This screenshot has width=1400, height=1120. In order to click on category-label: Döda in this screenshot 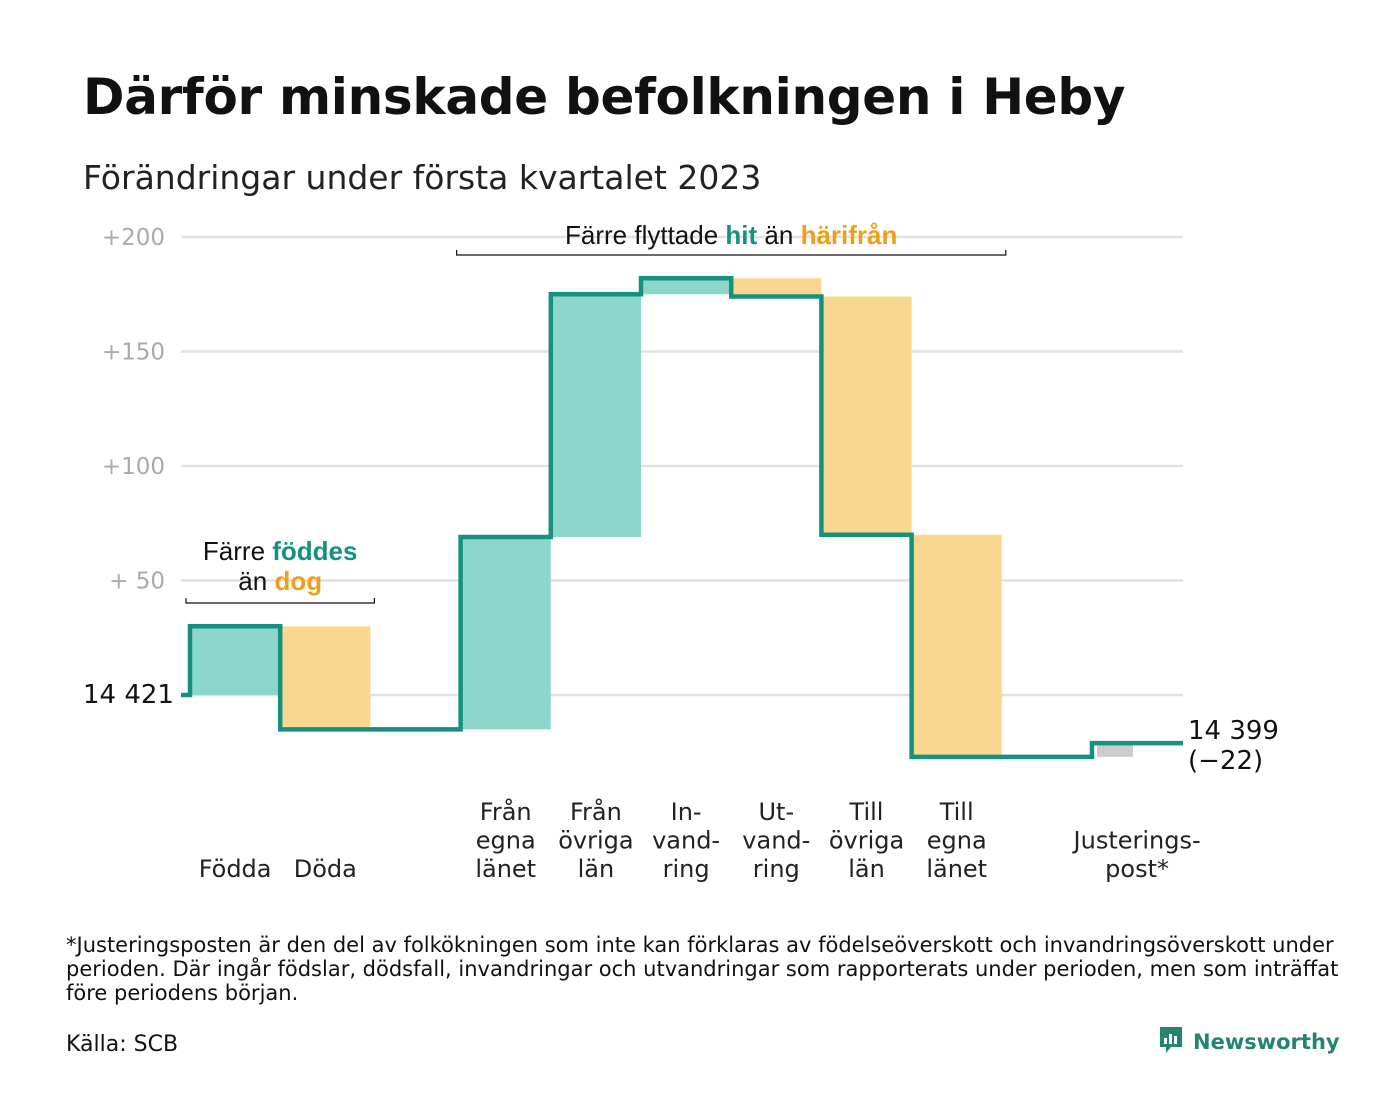, I will do `click(325, 869)`.